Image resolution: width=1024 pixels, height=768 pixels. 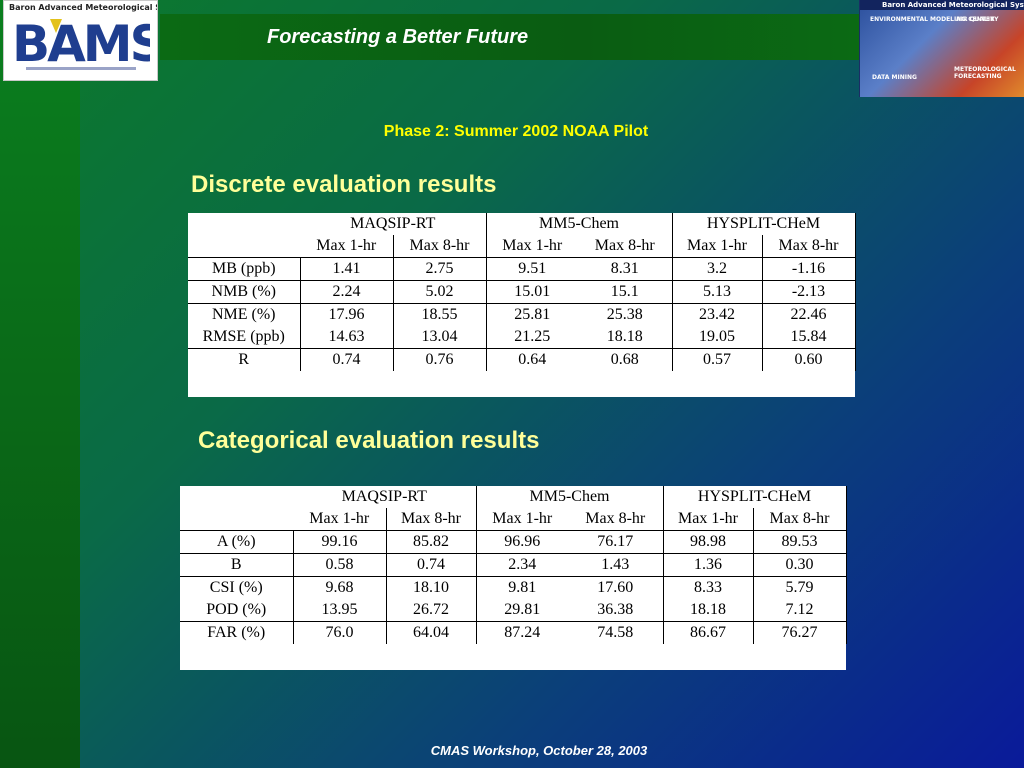 I want to click on table-cell: 0.64, so click(x=531, y=359).